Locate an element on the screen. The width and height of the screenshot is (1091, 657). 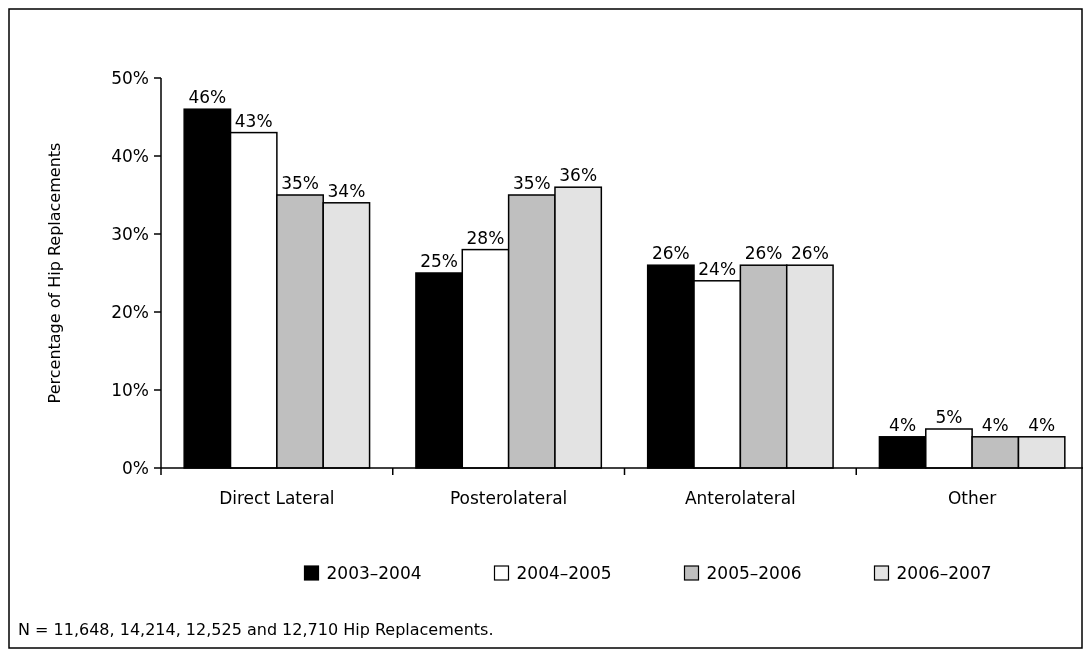
legend-label: 2003–2004 is located at coordinates (374, 572).